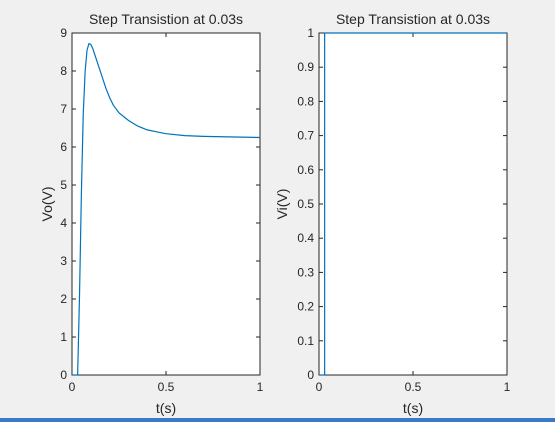 The width and height of the screenshot is (555, 422). Describe the element at coordinates (305, 341) in the screenshot. I see `y-tick-label-right-1: 0.1` at that location.